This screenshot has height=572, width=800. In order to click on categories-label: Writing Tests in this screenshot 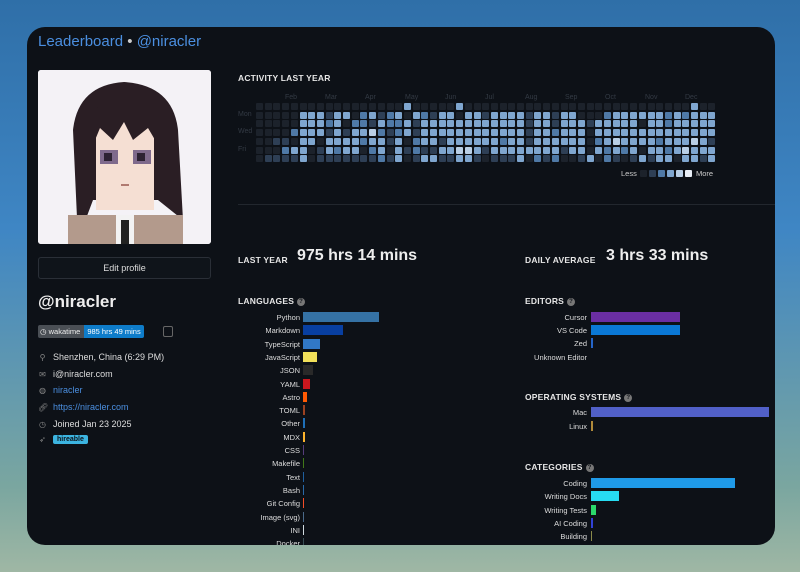, I will do `click(565, 510)`.